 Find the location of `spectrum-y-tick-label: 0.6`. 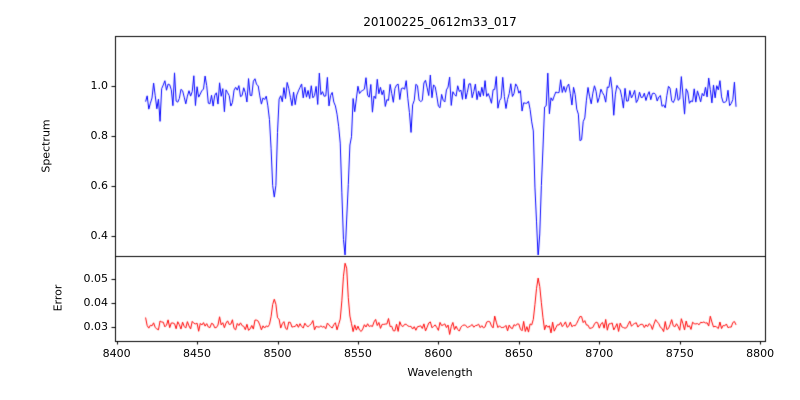

spectrum-y-tick-label: 0.6 is located at coordinates (99, 185).